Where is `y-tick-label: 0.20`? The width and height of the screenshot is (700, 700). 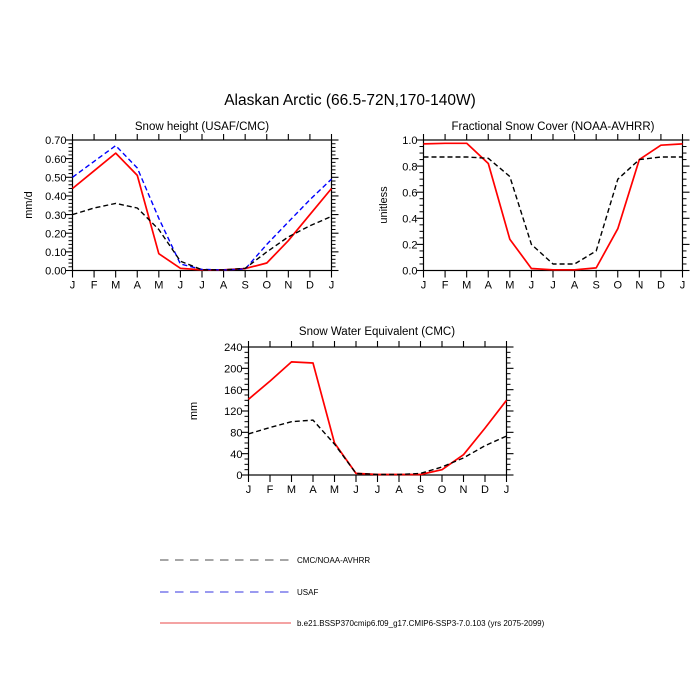 y-tick-label: 0.20 is located at coordinates (55, 234).